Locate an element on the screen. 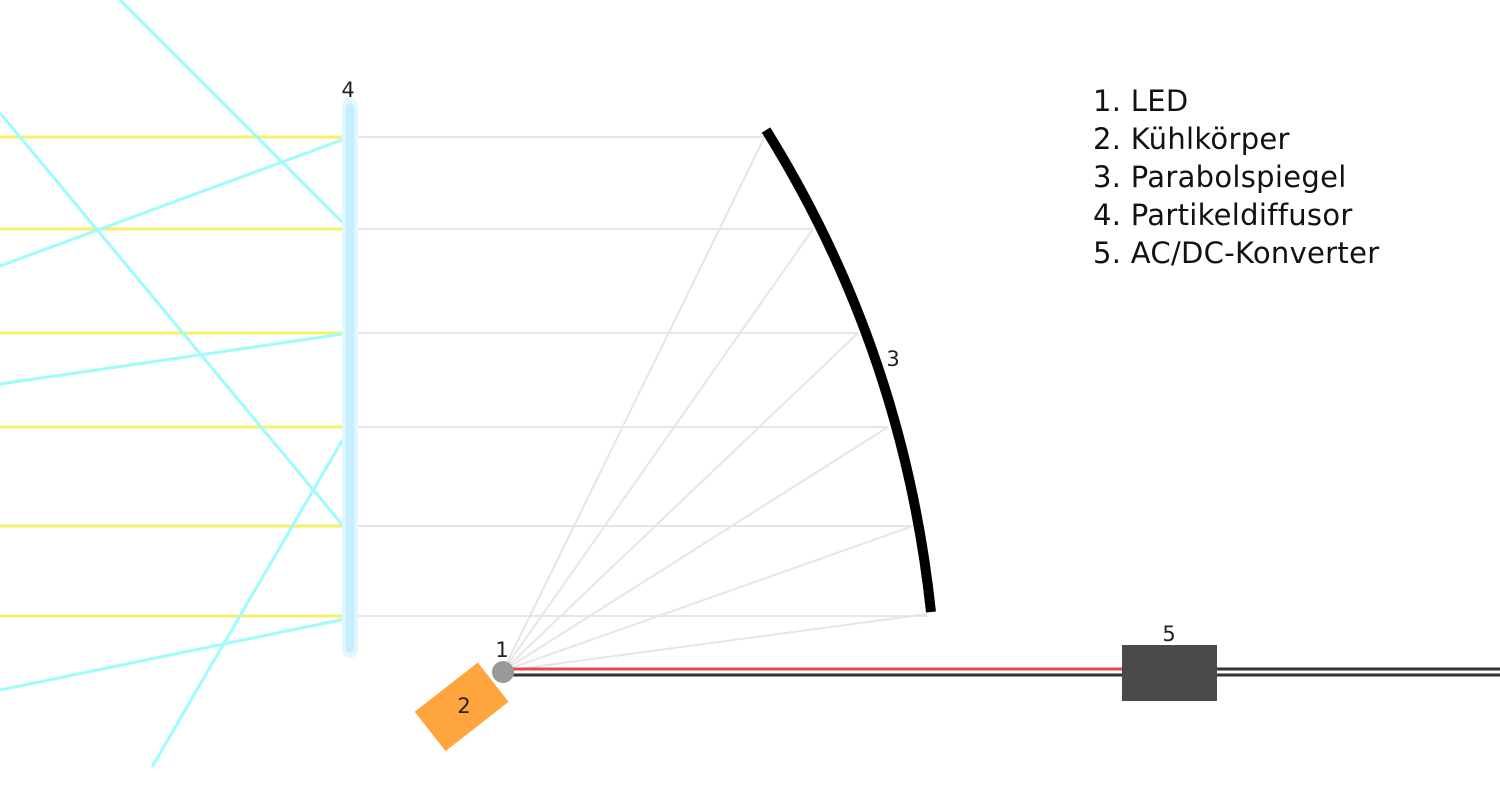  parallel-output-rays is located at coordinates (175, 376).